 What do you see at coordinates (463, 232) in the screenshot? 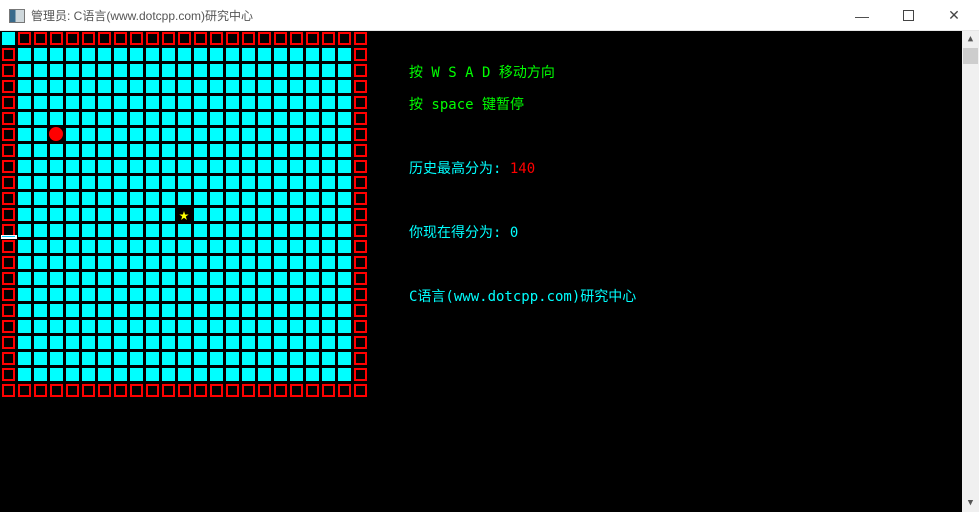
I see `score-line: 你现在得分为: 0` at bounding box center [463, 232].